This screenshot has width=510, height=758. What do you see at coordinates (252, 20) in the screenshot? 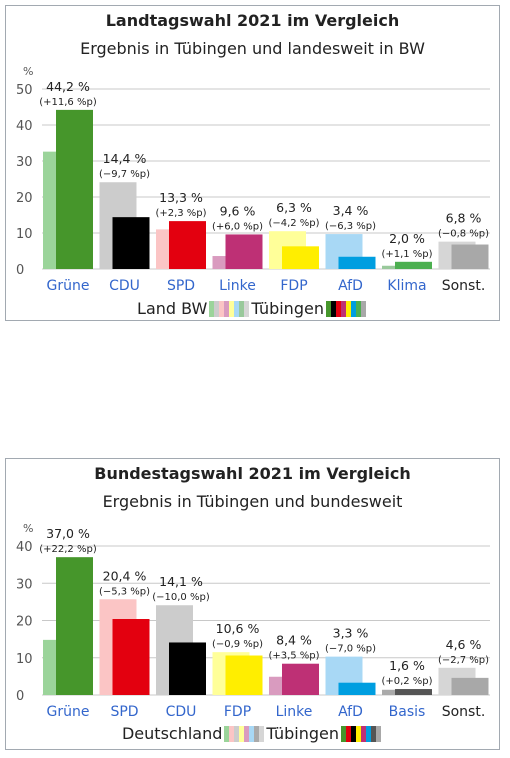
I see `chart-title: Landtagswahl 2021 im Vergleich` at bounding box center [252, 20].